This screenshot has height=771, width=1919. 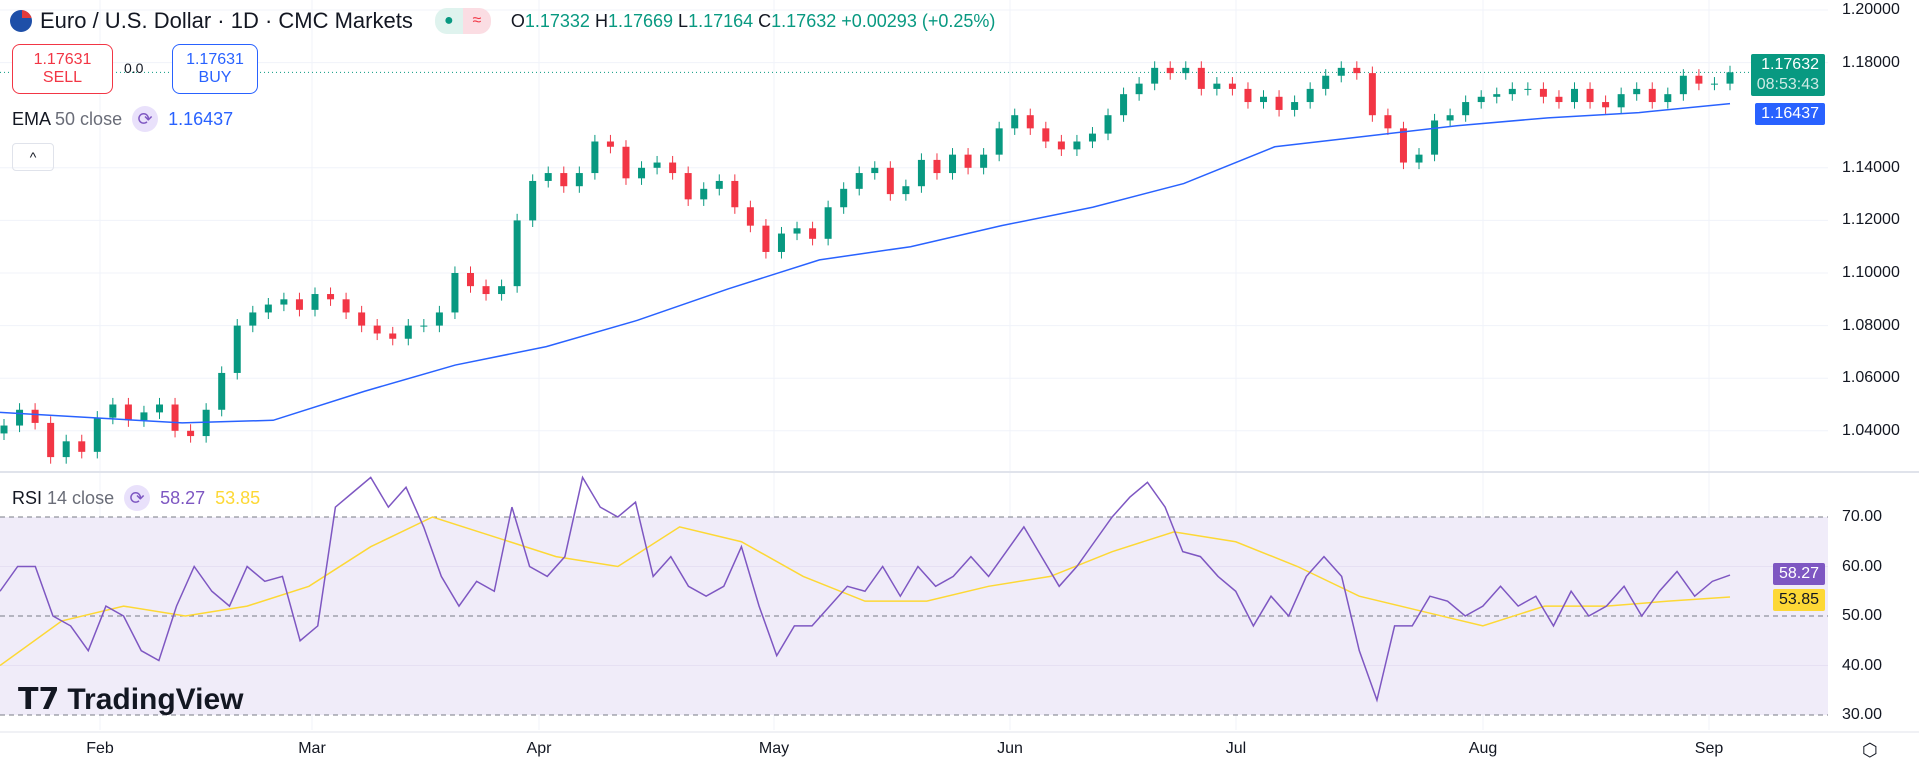 I want to click on market-status: ● ≈, so click(x=462, y=21).